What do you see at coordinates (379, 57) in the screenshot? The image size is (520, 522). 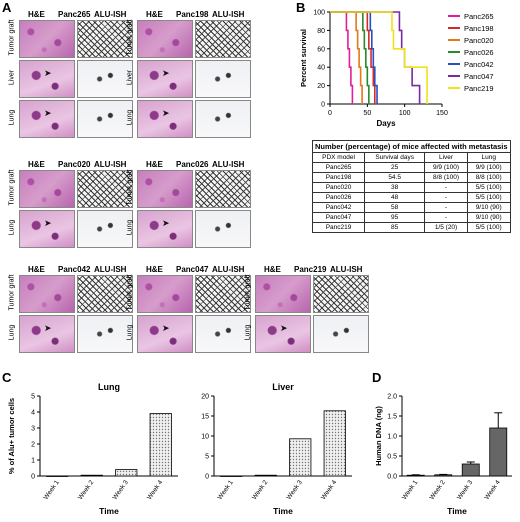 I see `series-line-Panc219` at bounding box center [379, 57].